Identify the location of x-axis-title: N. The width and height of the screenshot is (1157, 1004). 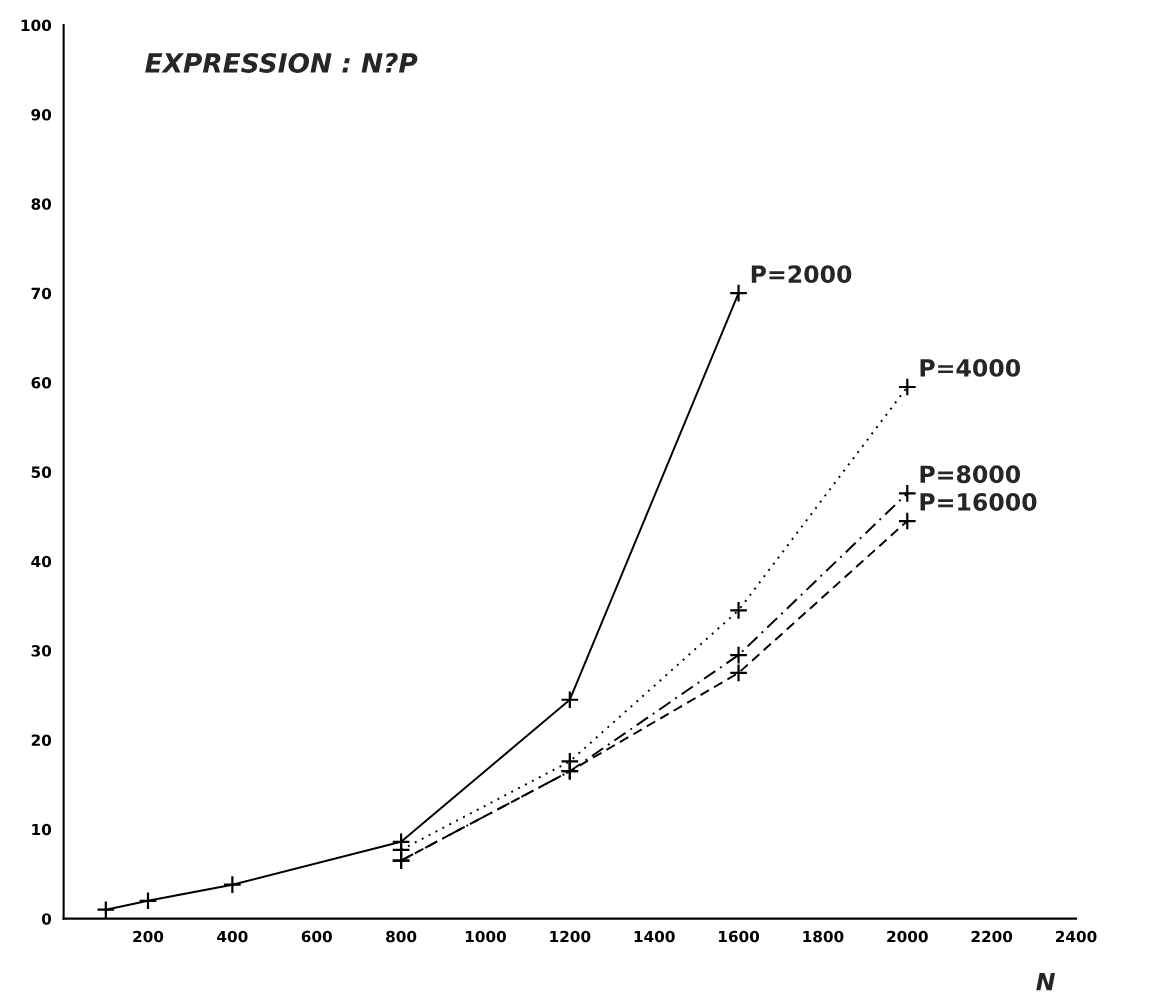
(1046, 982).